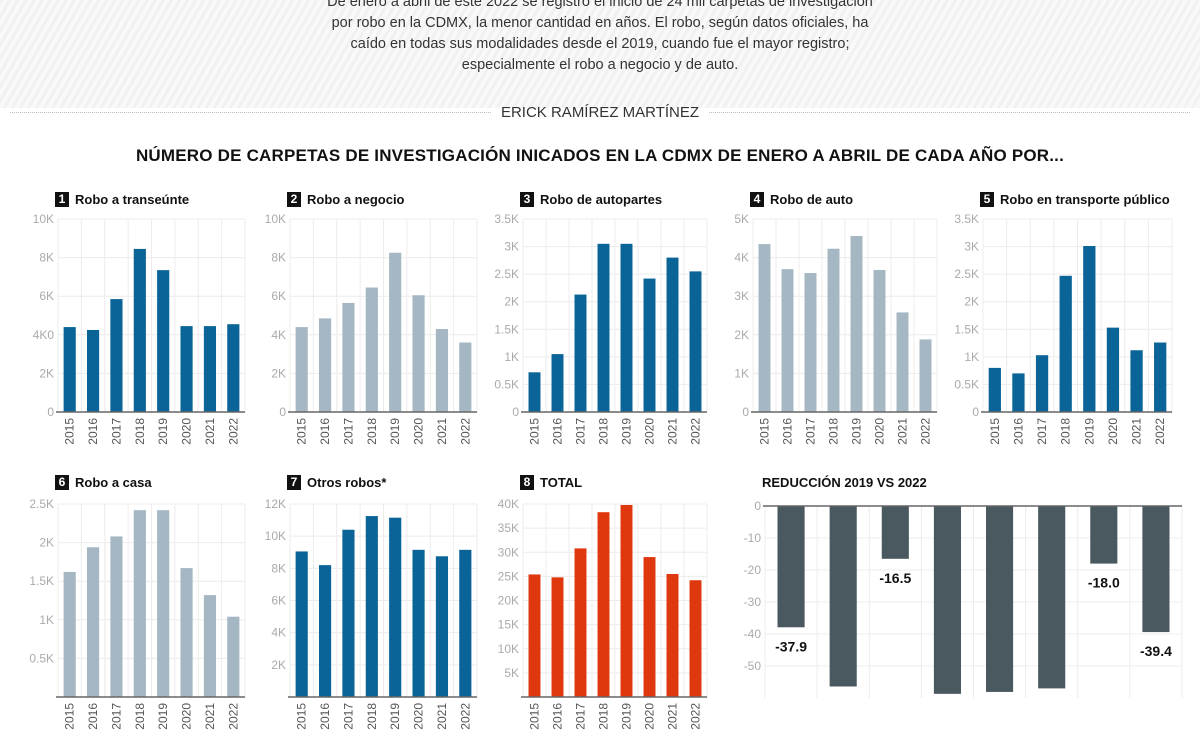 This screenshot has height=745, width=1200. Describe the element at coordinates (44, 335) in the screenshot. I see `y-tick-label: 4K0` at that location.